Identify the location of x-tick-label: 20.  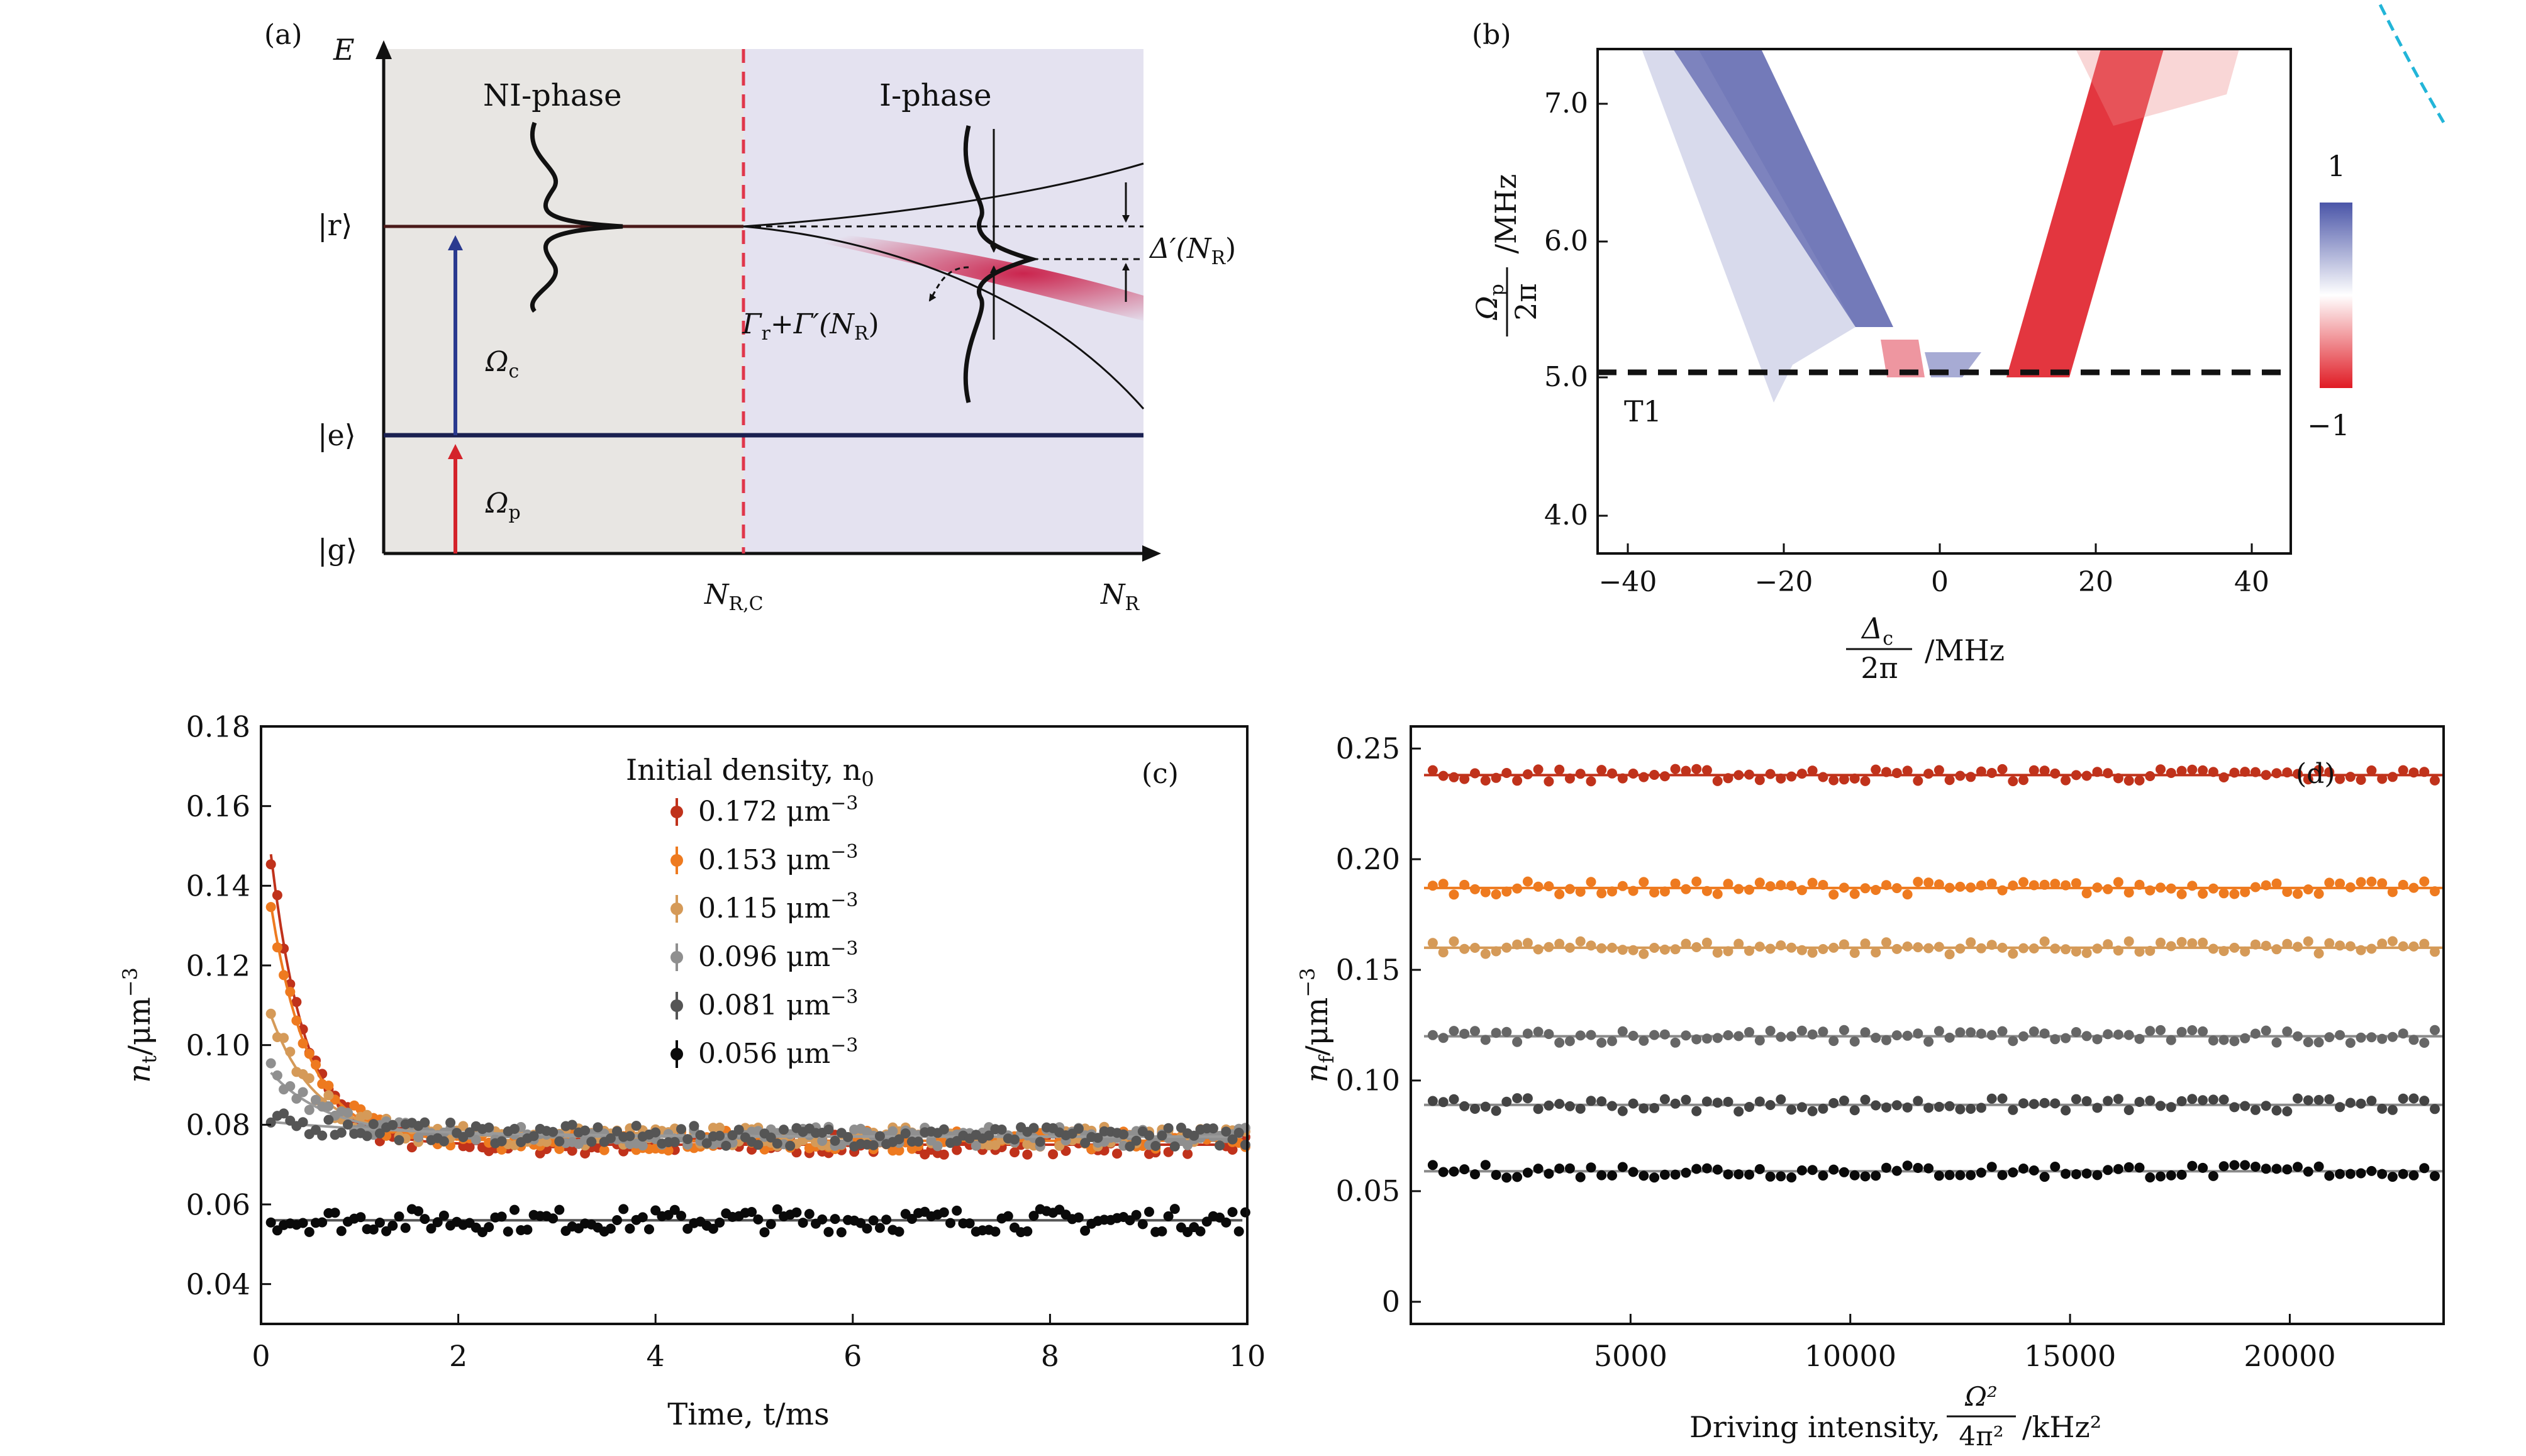
(2095, 582).